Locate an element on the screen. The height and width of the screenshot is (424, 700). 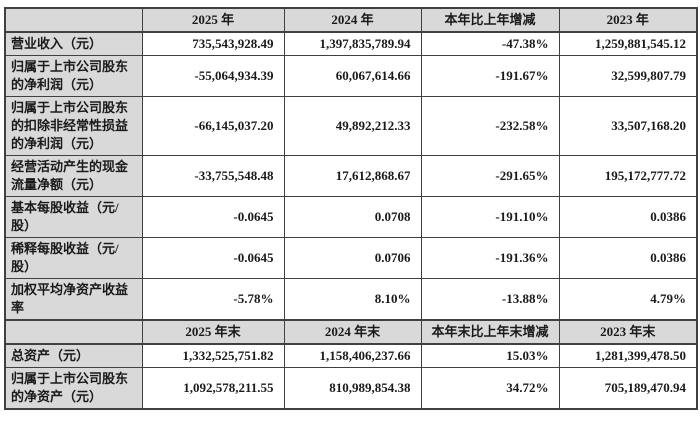
value-2023: 33,507,168.20 is located at coordinates (628, 126).